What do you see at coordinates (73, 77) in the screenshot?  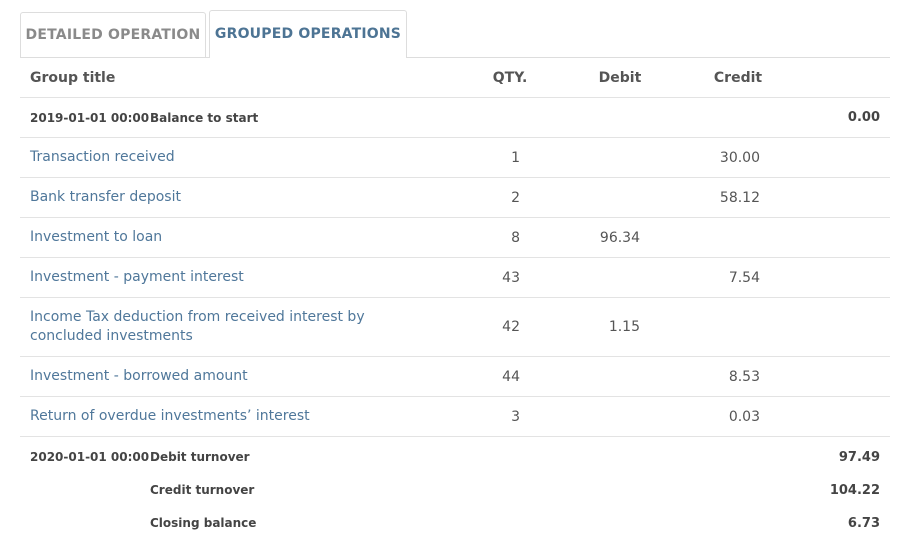 I see `header-group-title: Group title` at bounding box center [73, 77].